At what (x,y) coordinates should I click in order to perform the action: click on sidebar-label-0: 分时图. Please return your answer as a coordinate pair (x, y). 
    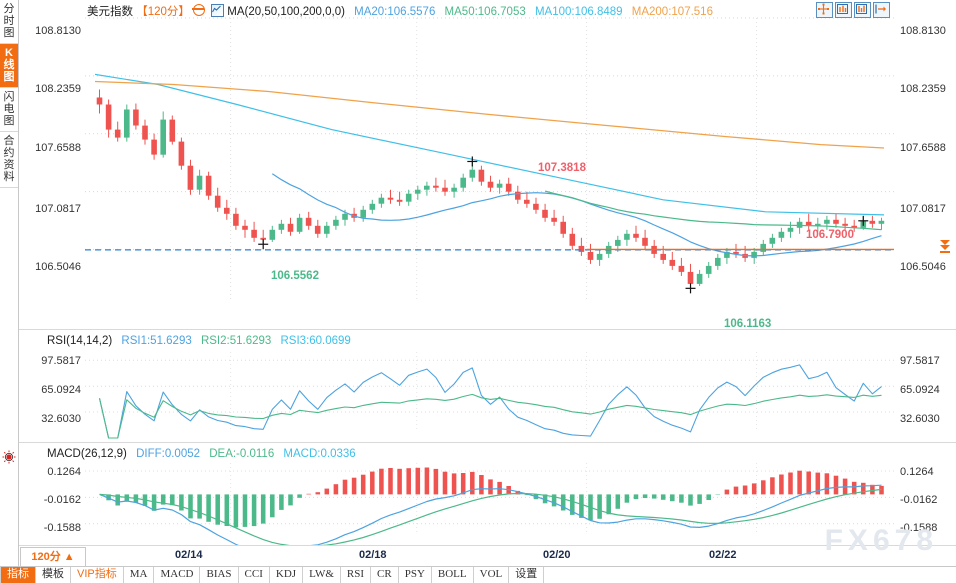
    Looking at the image, I should click on (9, 21).